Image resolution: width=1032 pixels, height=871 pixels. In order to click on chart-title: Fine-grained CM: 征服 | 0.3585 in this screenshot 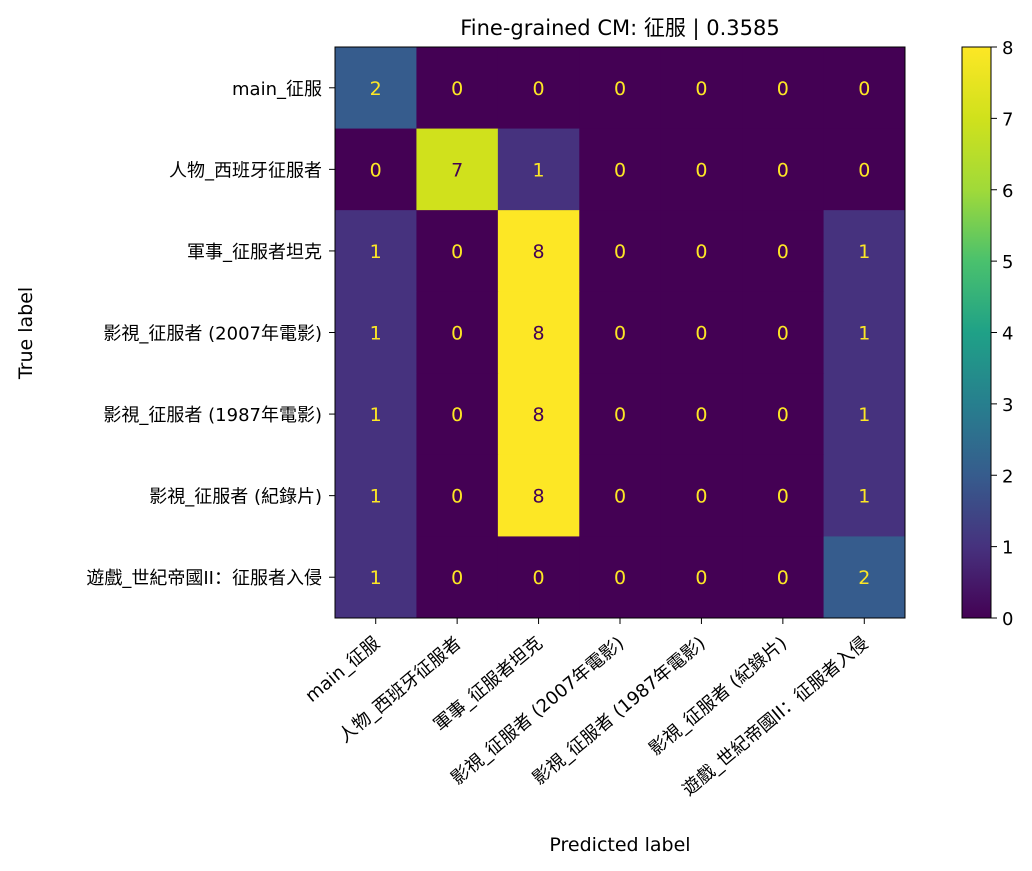, I will do `click(620, 28)`.